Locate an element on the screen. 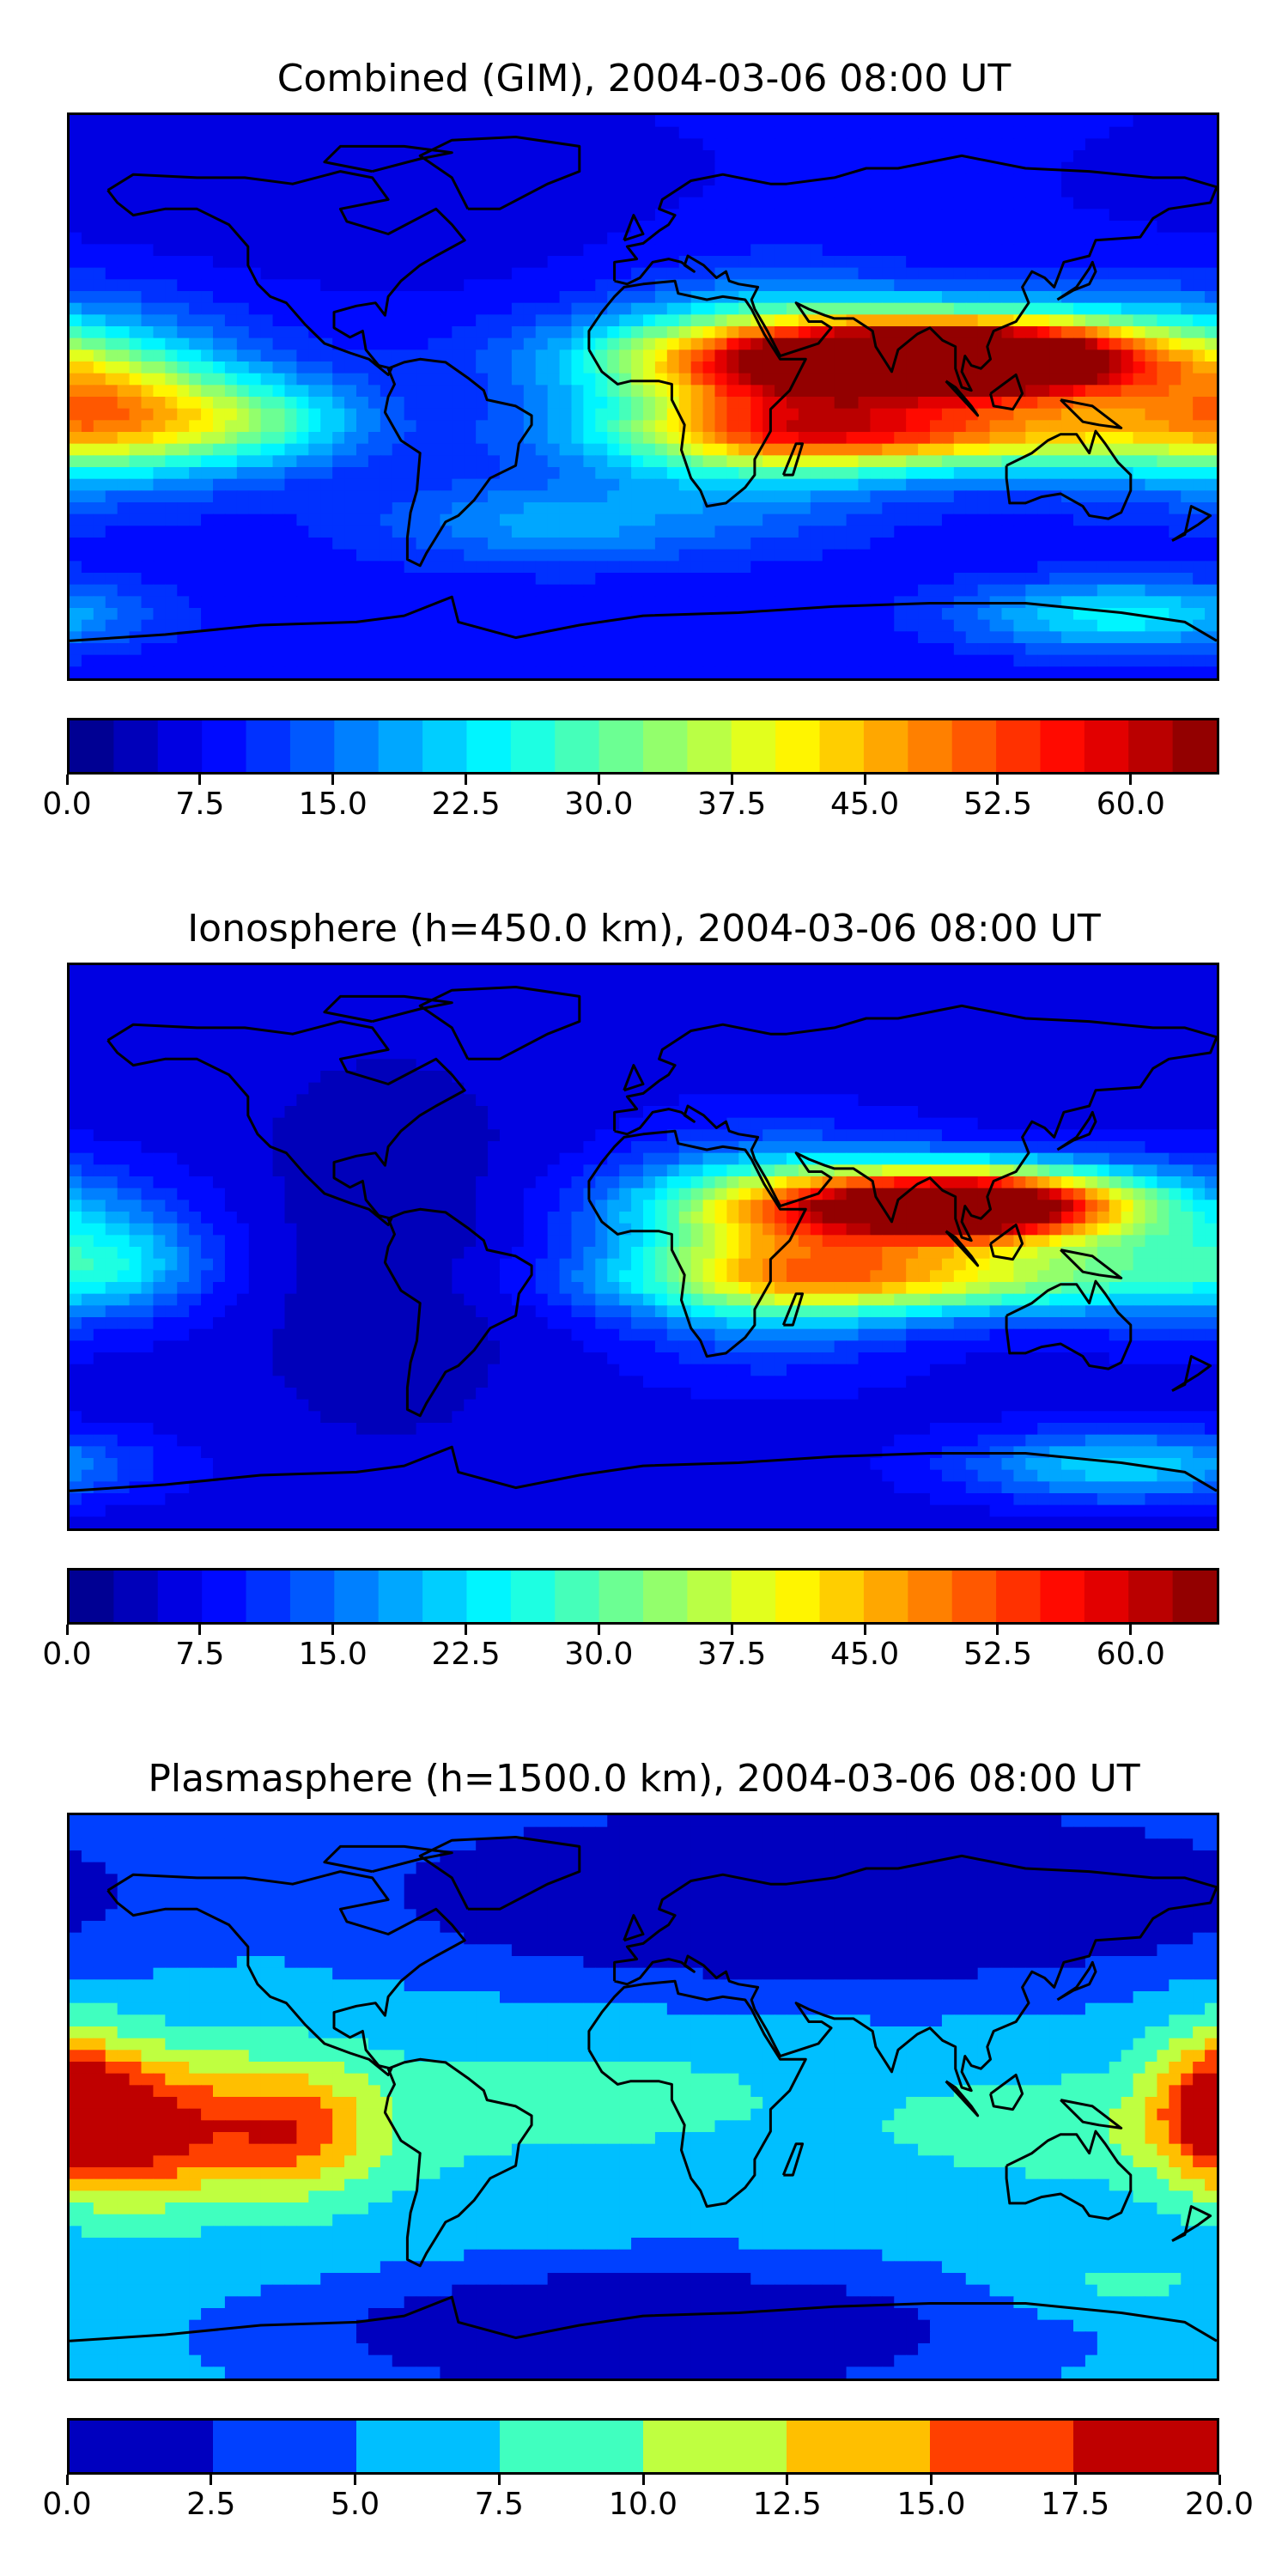 The image size is (1288, 2576). colorbar-swatch is located at coordinates (798, 746).